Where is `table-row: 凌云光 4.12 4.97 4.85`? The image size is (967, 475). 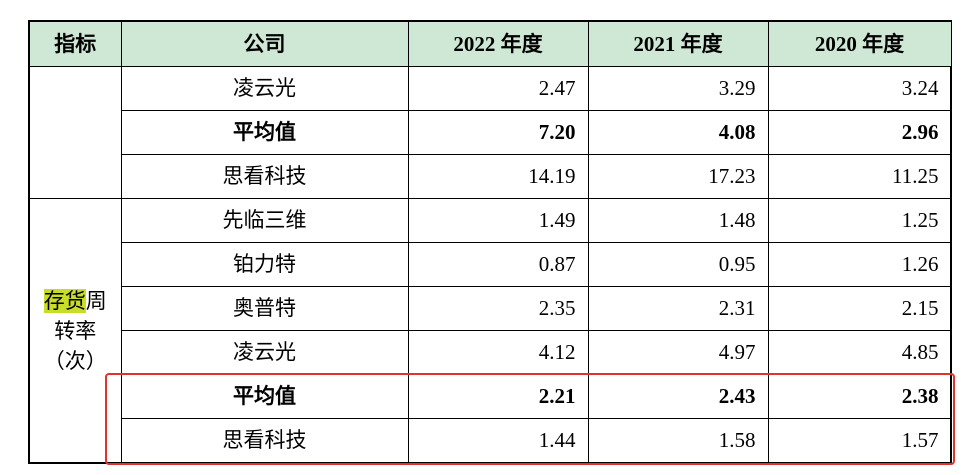
table-row: 凌云光 4.12 4.97 4.85 is located at coordinates (490, 352).